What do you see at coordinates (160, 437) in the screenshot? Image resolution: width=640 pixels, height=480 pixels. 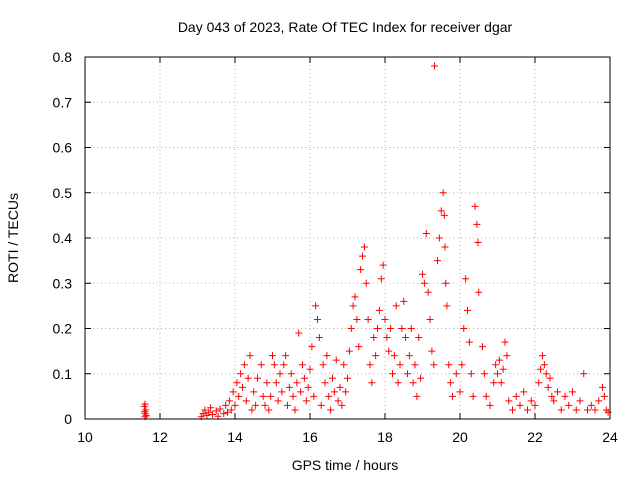 I see `x-tick-label: 12` at bounding box center [160, 437].